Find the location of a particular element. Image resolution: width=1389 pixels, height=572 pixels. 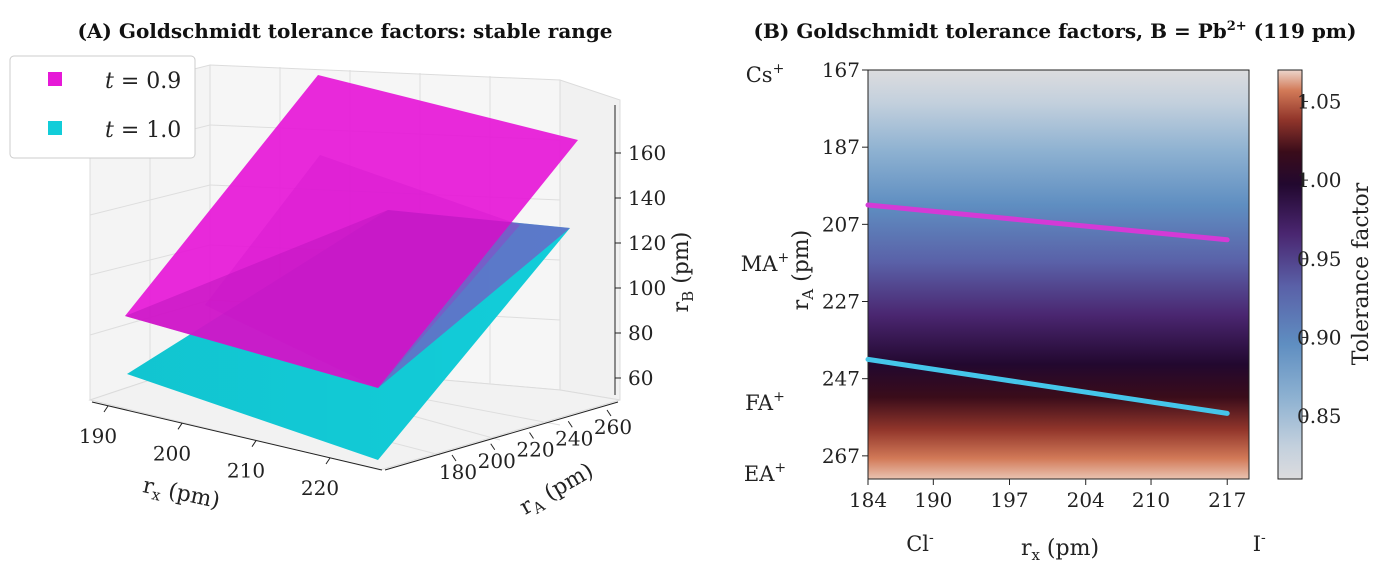

y-tick-label: 240 is located at coordinates (574, 438).